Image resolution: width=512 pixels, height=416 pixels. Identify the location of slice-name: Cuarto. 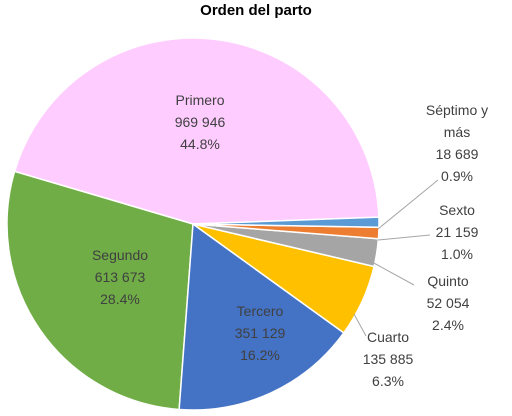
(388, 337).